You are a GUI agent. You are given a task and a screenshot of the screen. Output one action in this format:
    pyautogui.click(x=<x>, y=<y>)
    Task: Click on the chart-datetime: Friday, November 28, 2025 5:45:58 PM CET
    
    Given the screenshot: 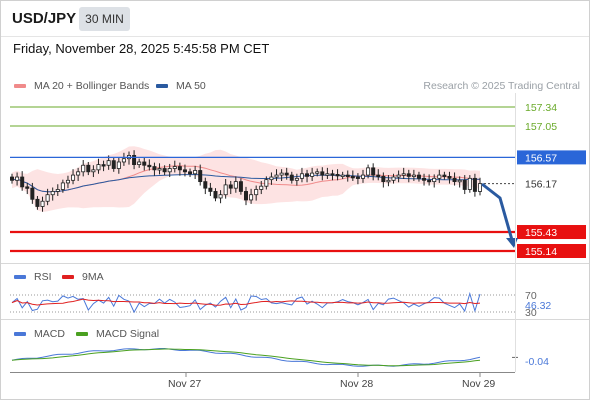 What is the action you would take?
    pyautogui.click(x=141, y=48)
    